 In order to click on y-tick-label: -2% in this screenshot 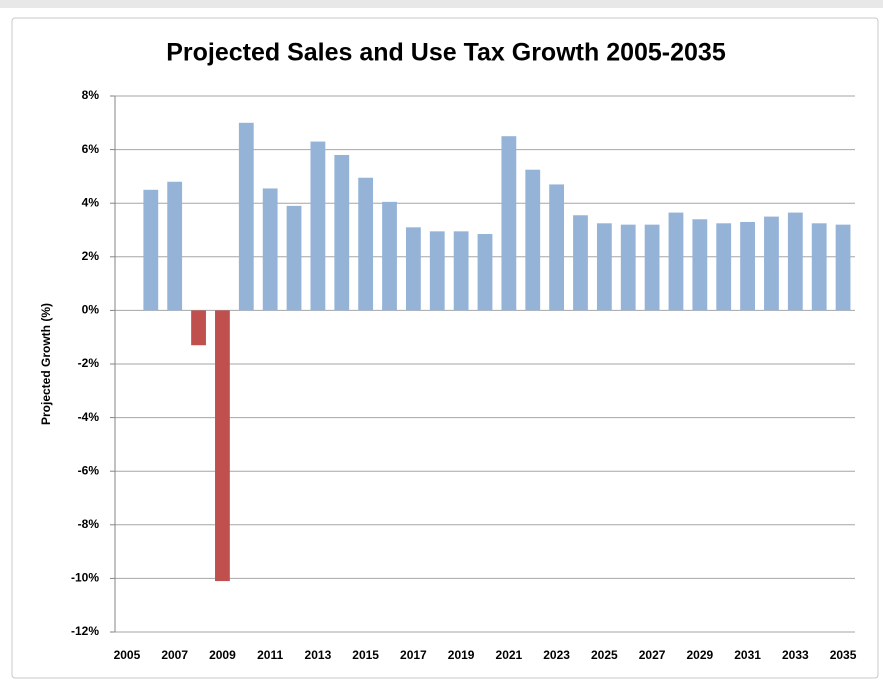, I will do `click(89, 363)`.